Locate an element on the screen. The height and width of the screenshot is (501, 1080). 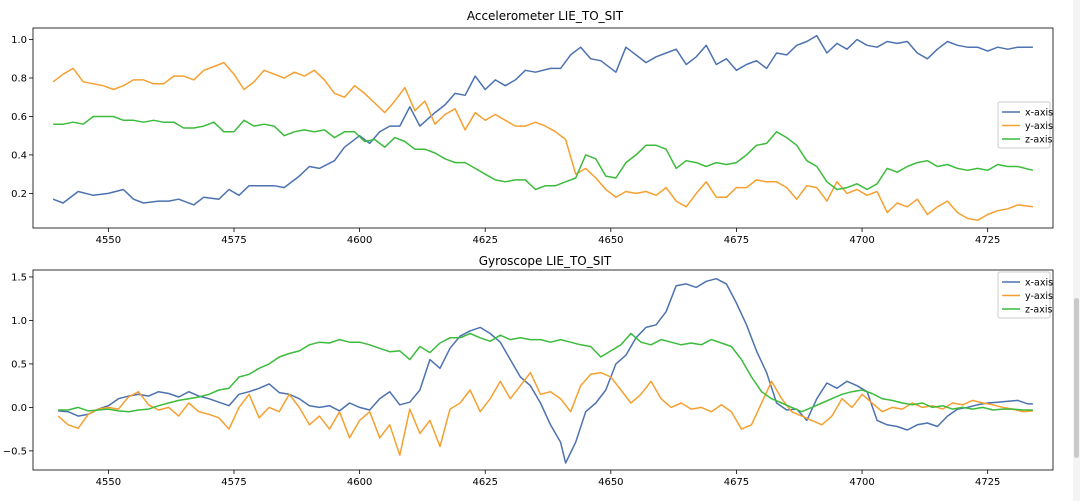
scrollbar is located at coordinates (1076, 250).